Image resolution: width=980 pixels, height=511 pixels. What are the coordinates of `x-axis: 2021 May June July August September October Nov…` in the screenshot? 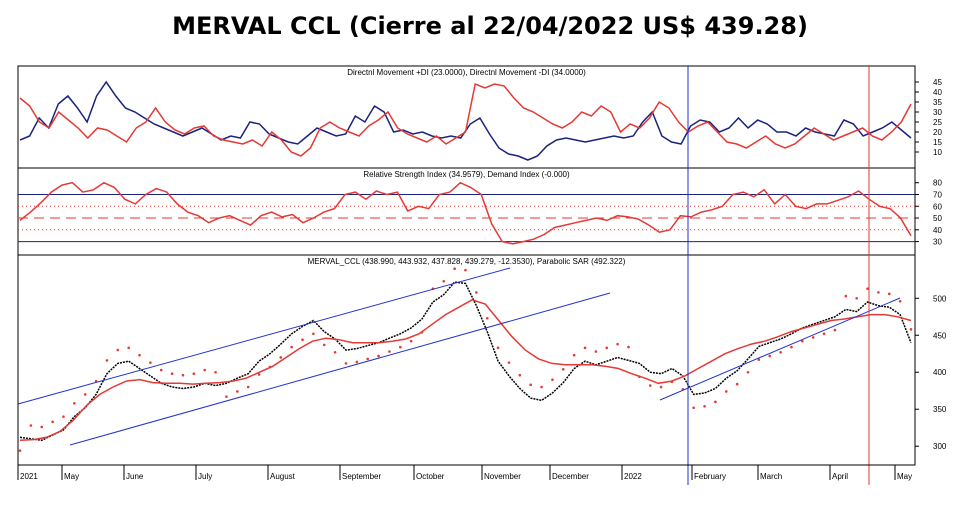 It's located at (466, 472).